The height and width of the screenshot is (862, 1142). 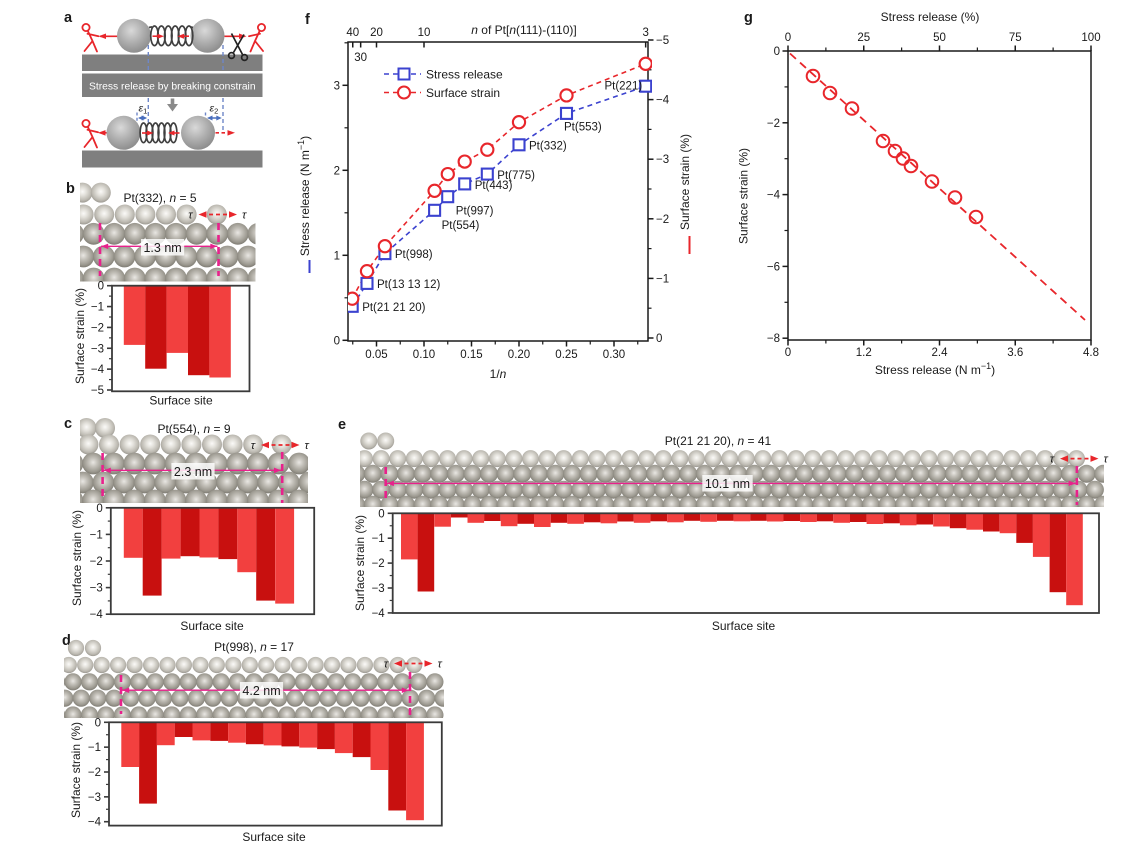 I want to click on svg-text: 100, so click(x=1090, y=38).